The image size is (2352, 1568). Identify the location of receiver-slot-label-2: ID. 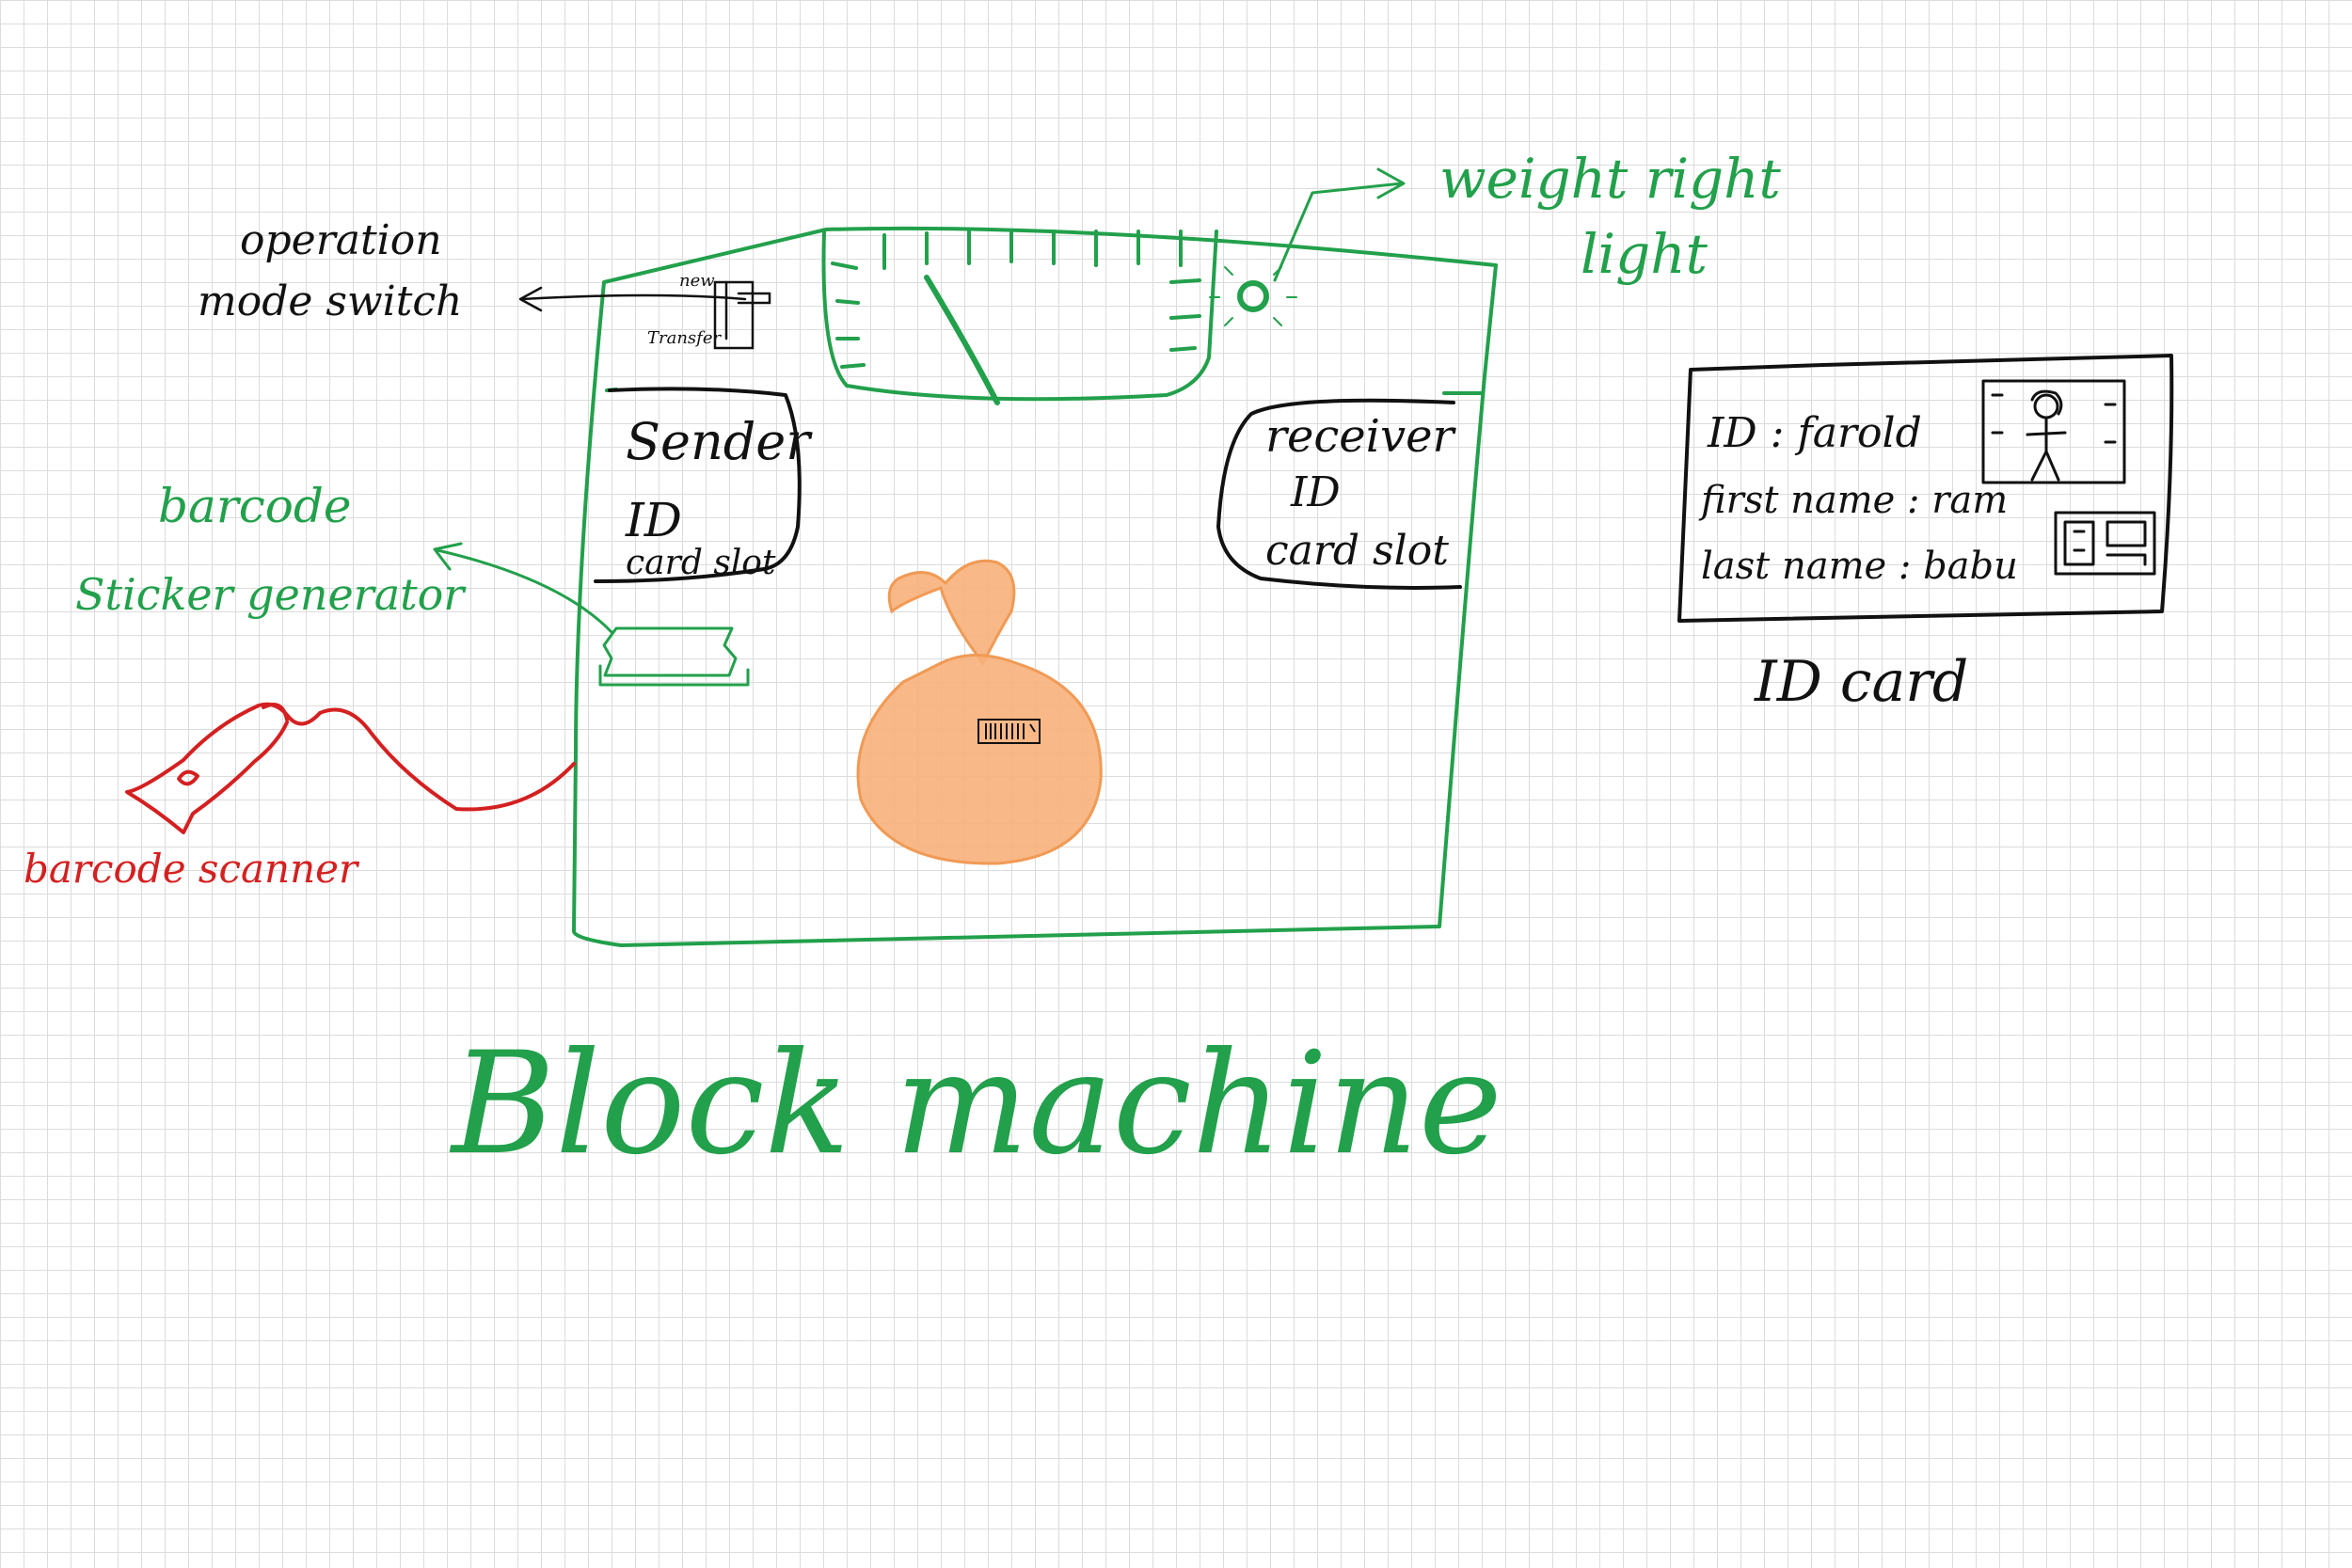
(1315, 492).